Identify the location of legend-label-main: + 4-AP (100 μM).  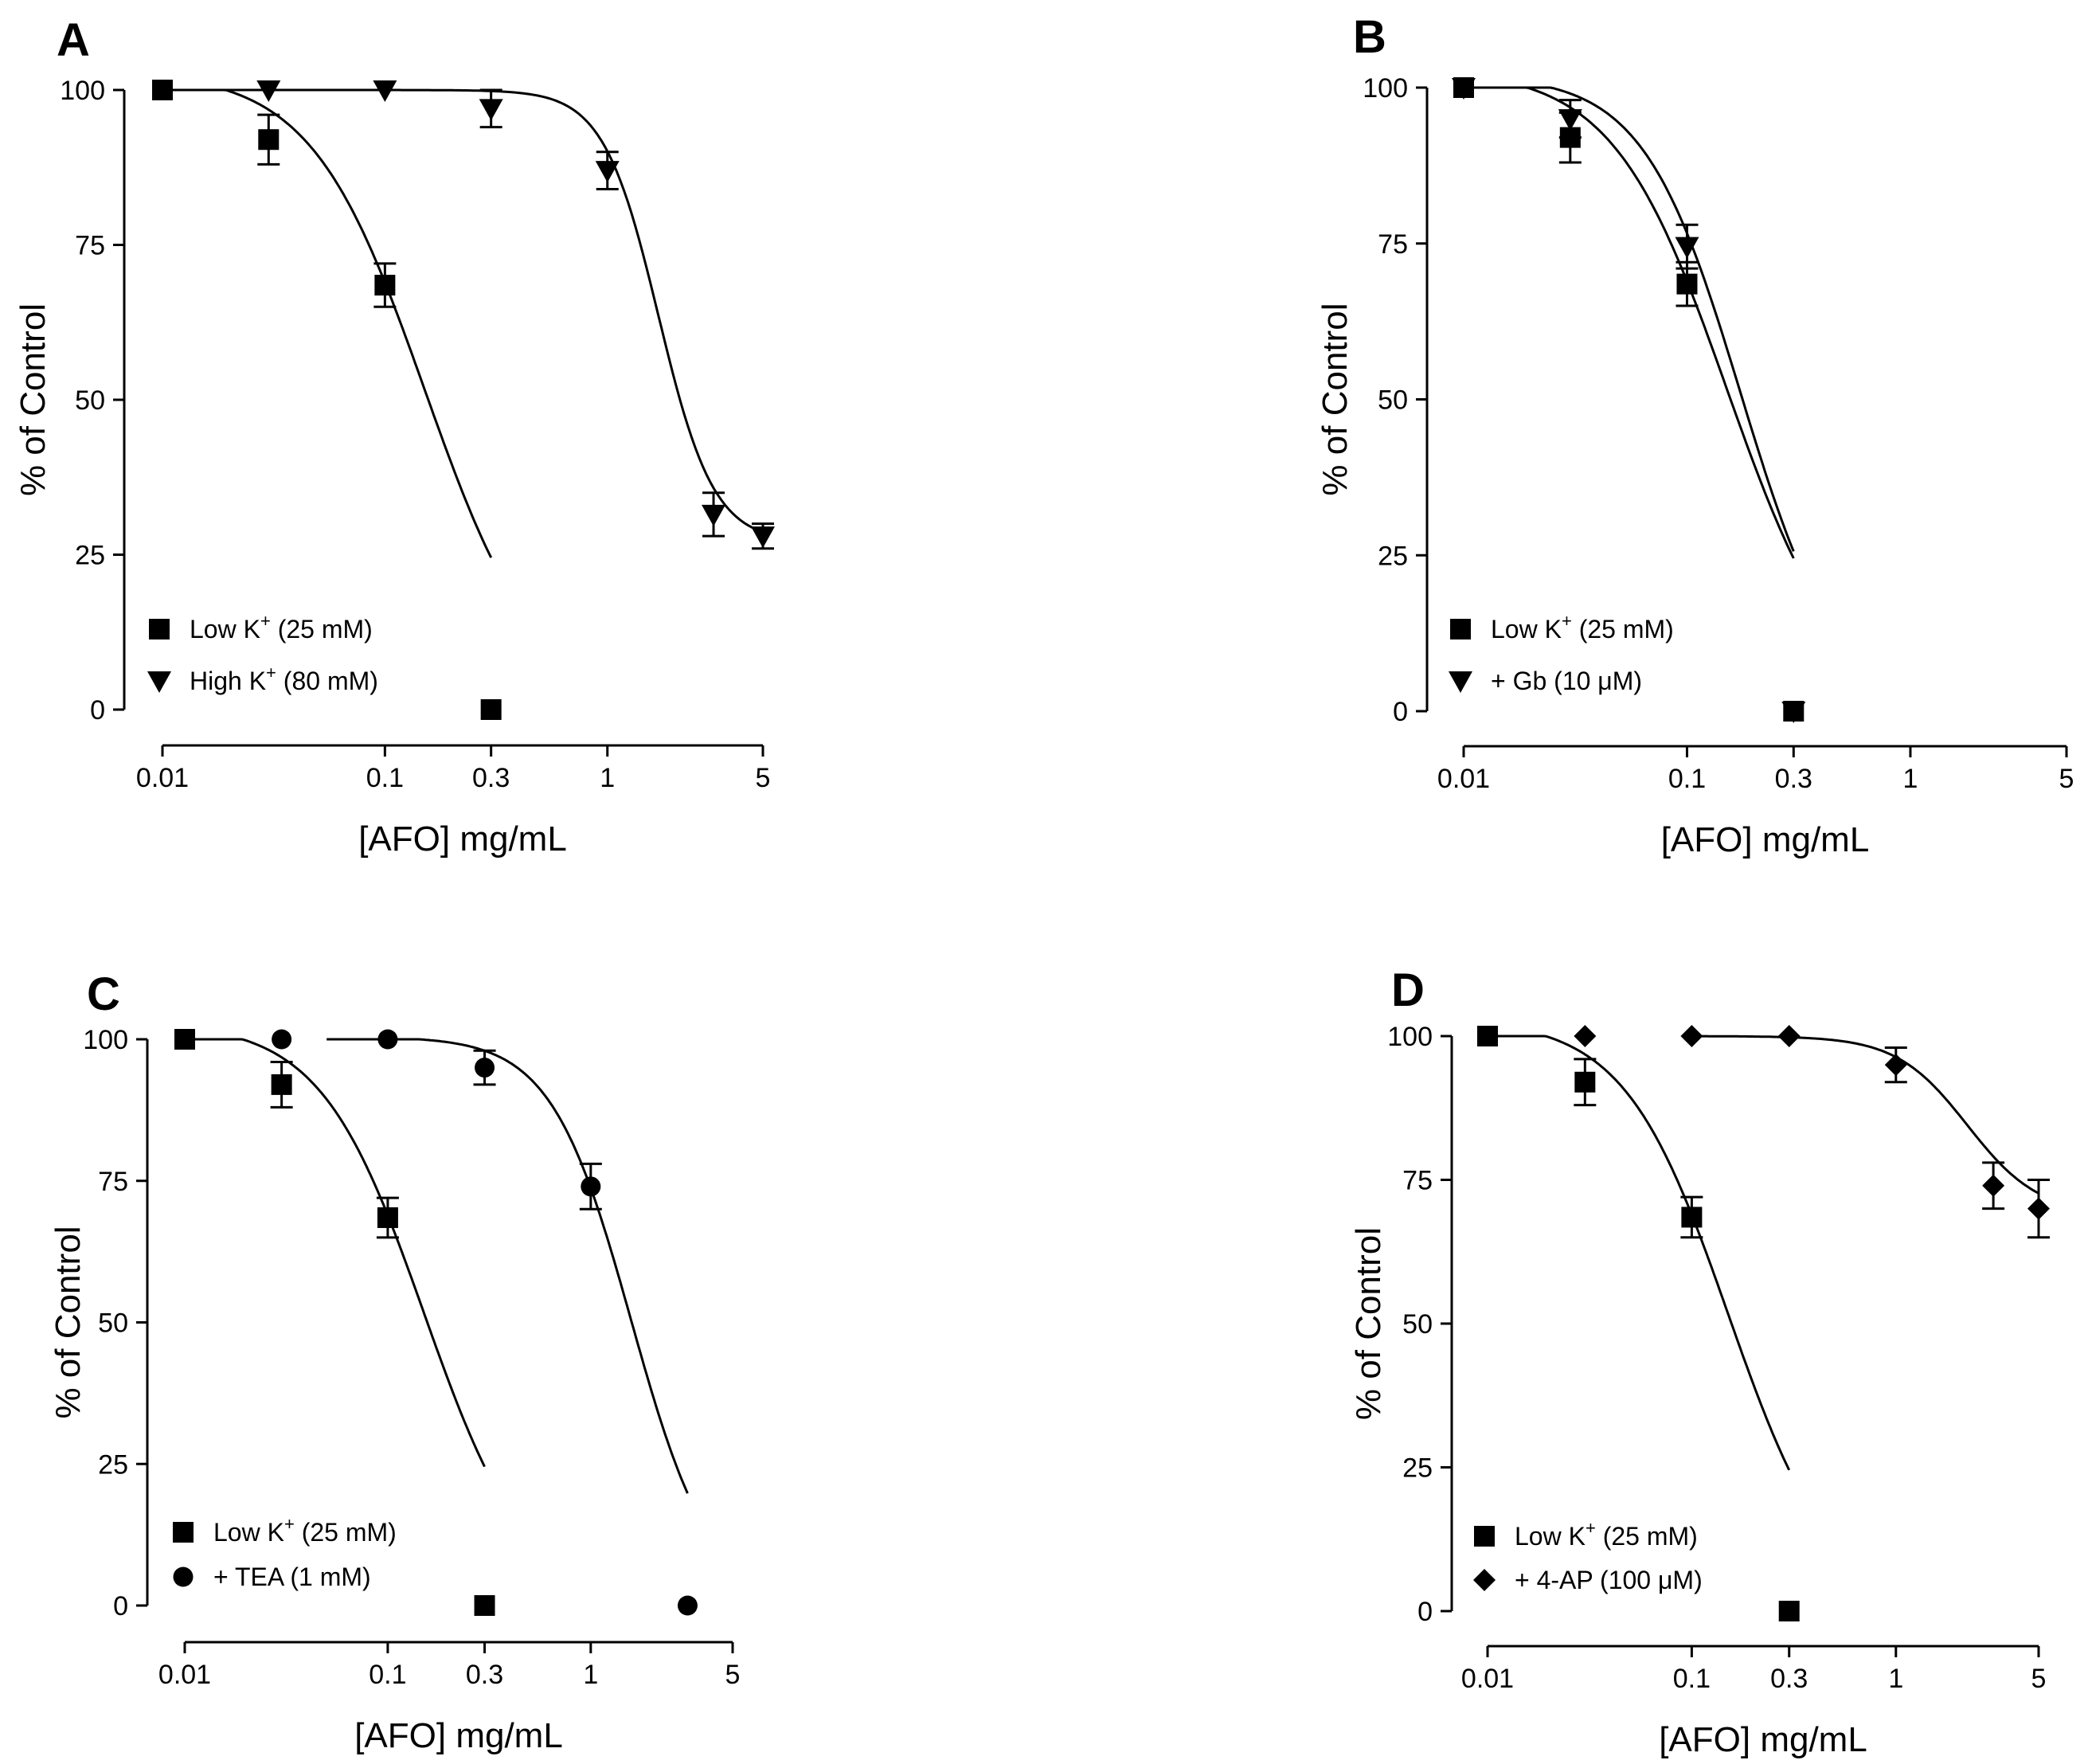
(1609, 1580).